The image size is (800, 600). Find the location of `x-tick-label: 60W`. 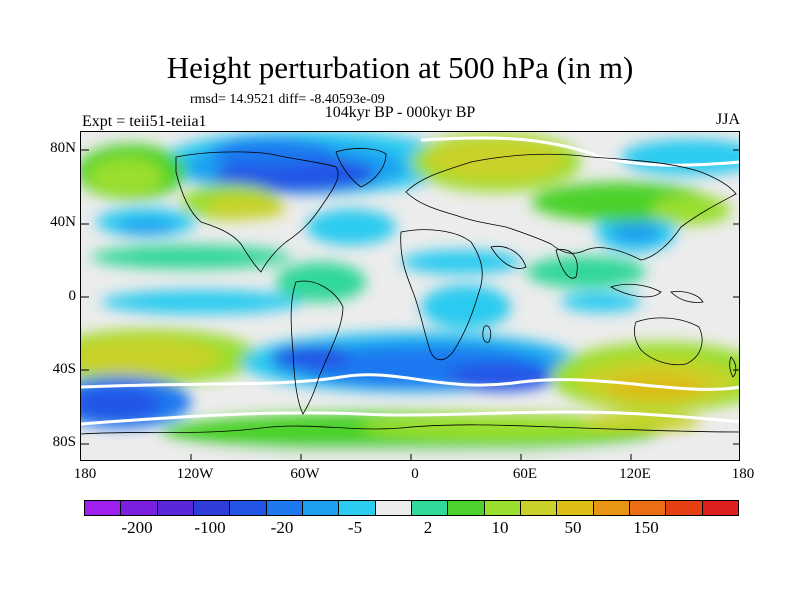

x-tick-label: 60W is located at coordinates (305, 474).